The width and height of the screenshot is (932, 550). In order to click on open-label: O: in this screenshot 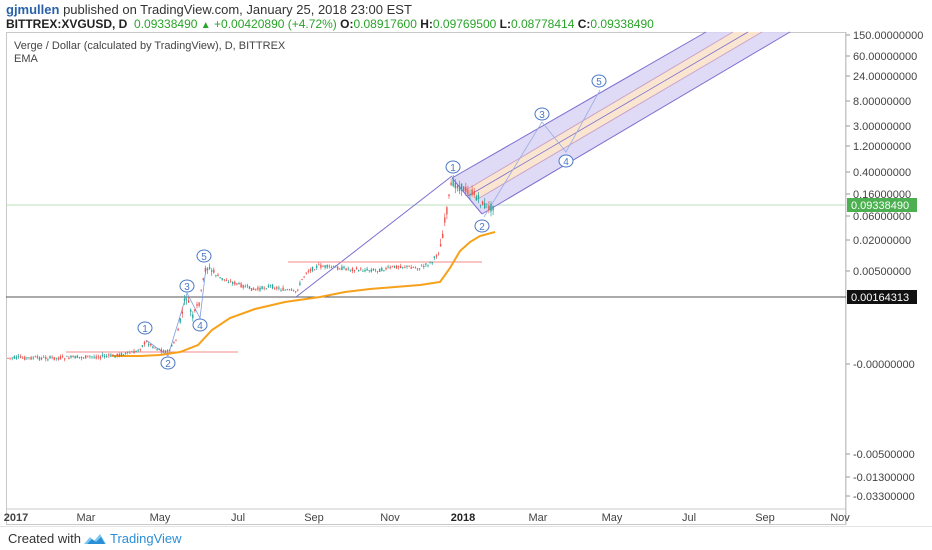, I will do `click(347, 24)`.